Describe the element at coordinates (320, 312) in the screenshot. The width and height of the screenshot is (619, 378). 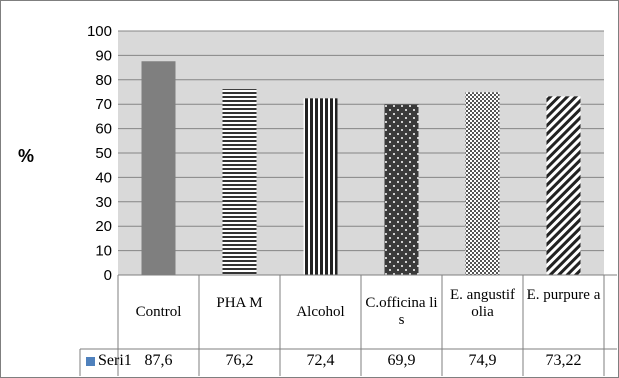
I see `x-category-label: Alcohol` at that location.